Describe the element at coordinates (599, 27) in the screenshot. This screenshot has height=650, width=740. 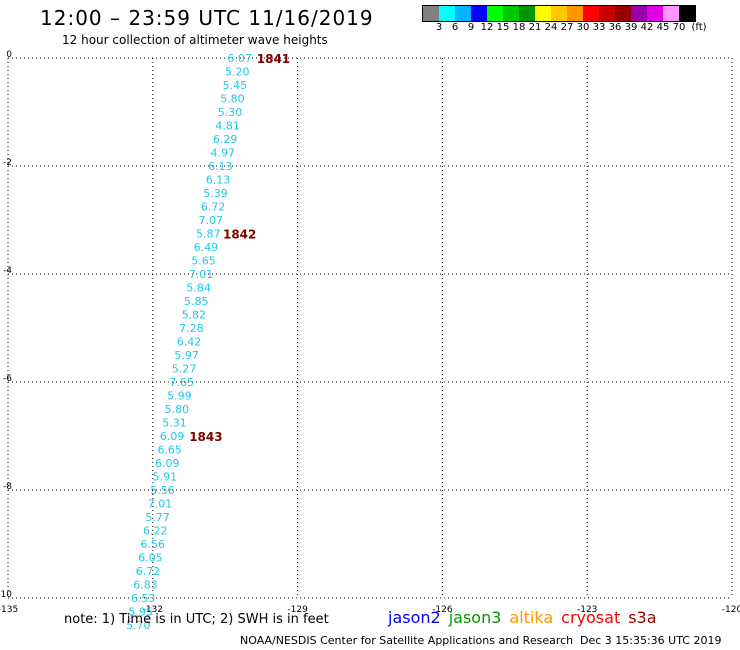
I see `legend-label: 33` at that location.